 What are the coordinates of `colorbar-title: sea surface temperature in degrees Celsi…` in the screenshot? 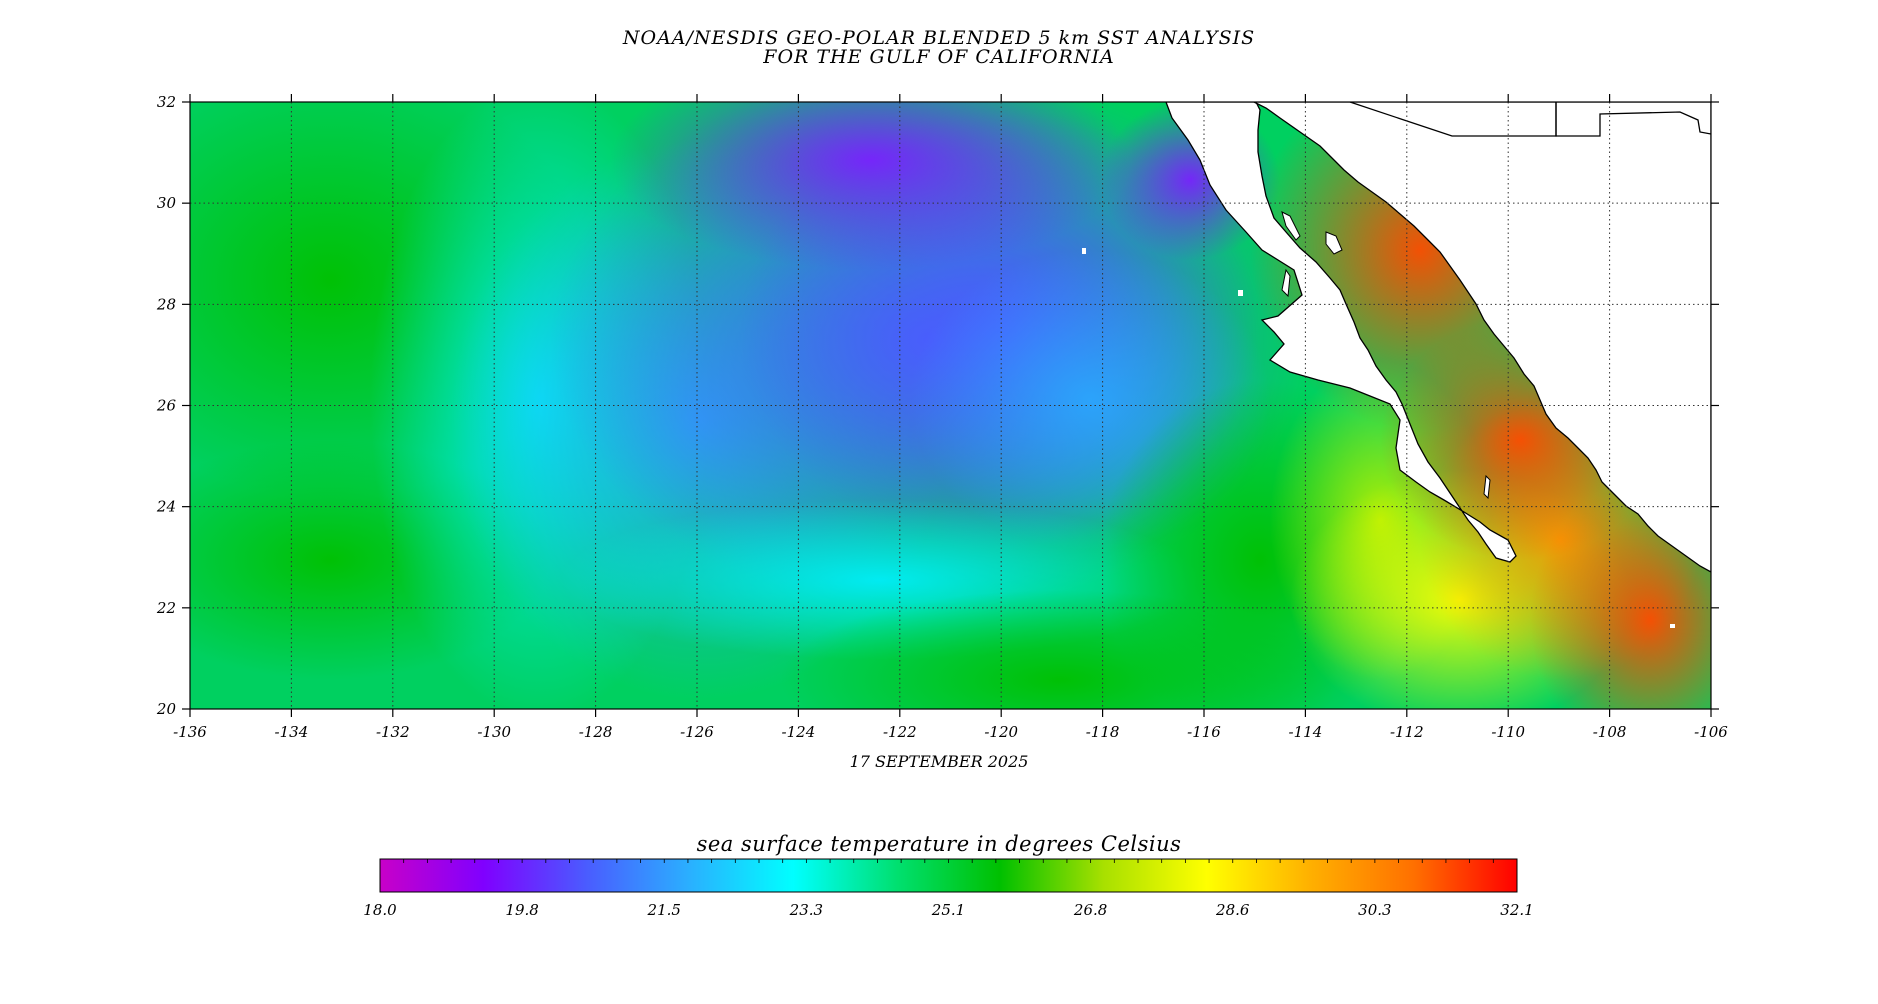 It's located at (939, 844).